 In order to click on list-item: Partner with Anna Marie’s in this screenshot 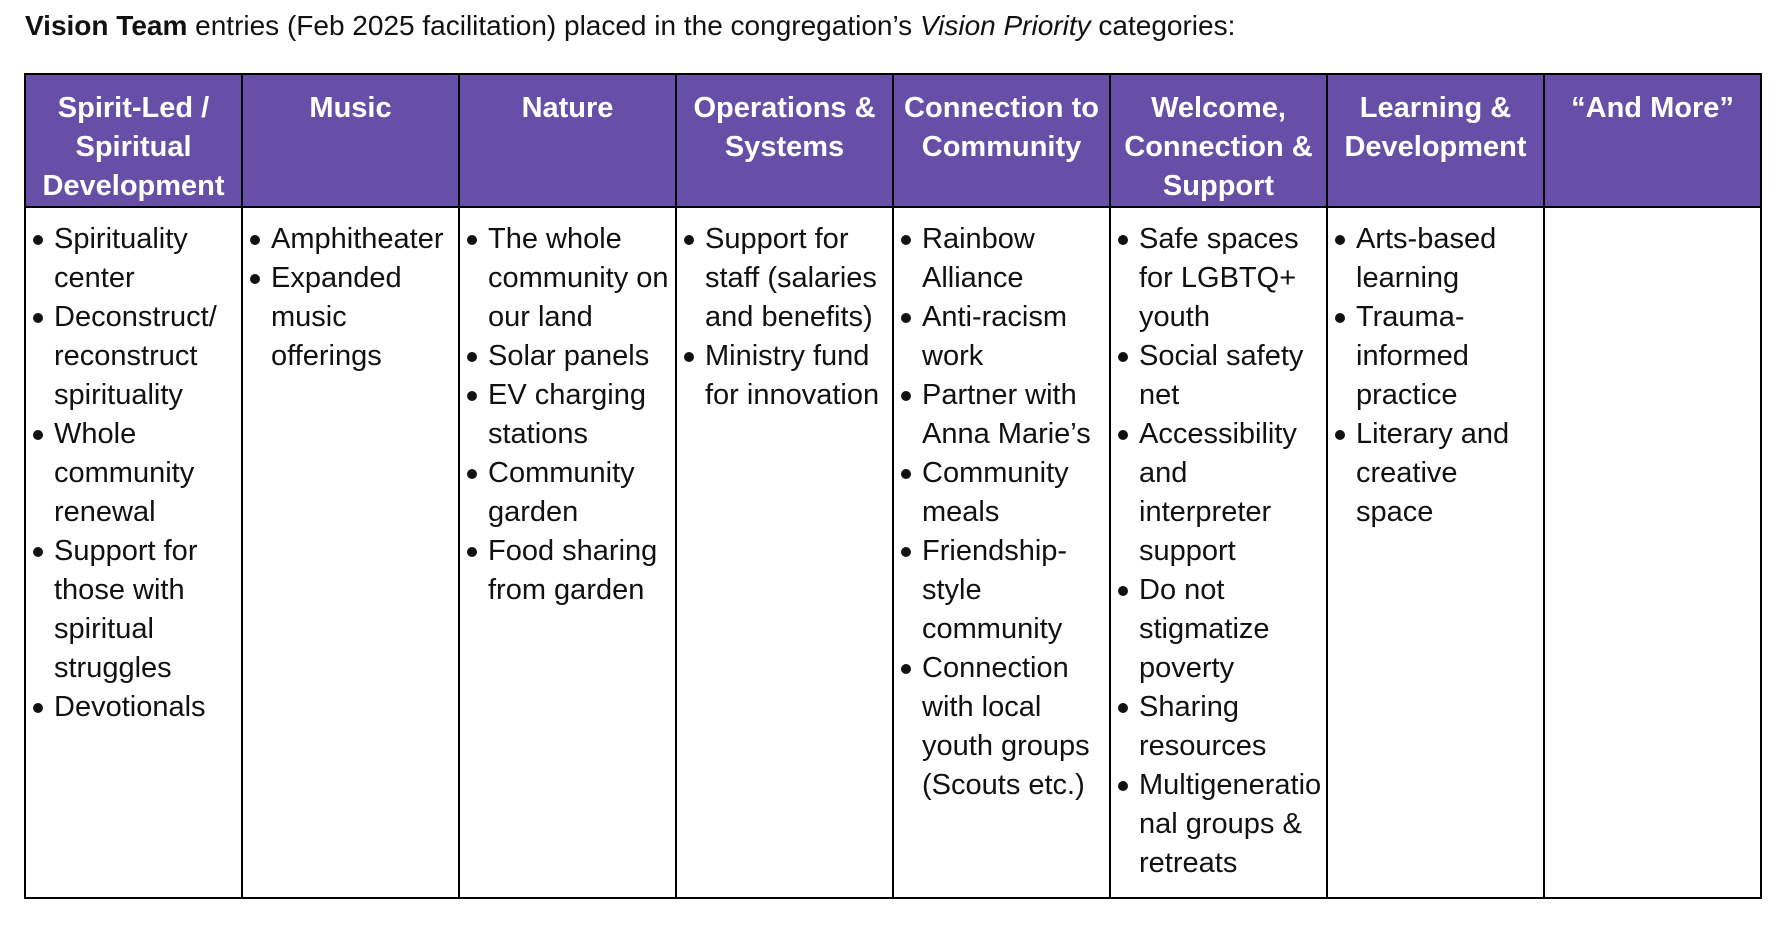, I will do `click(1001, 415)`.